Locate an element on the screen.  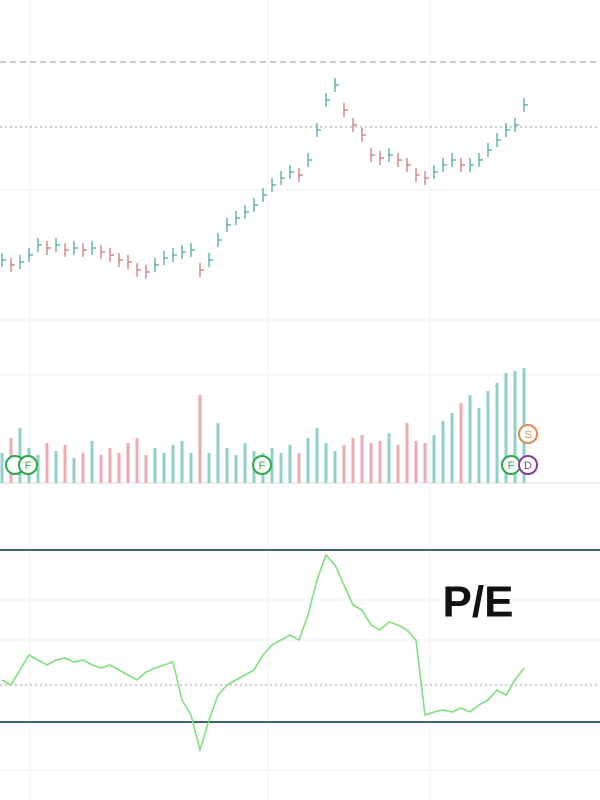
event-marker-label: D is located at coordinates (528, 466).